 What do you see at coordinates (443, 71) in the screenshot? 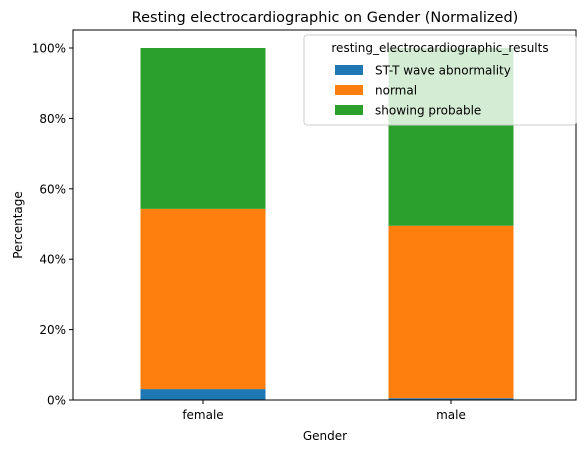
I see `legend-label-0: ST-T wave abnormality` at bounding box center [443, 71].